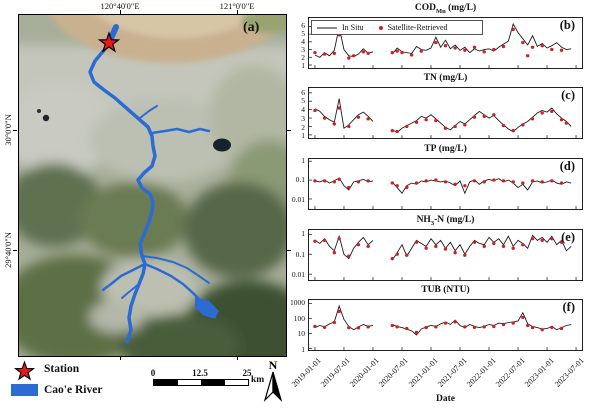 Image resolution: width=600 pixels, height=408 pixels. I want to click on chart-title-e: NH3-N (mg/L), so click(445, 221).